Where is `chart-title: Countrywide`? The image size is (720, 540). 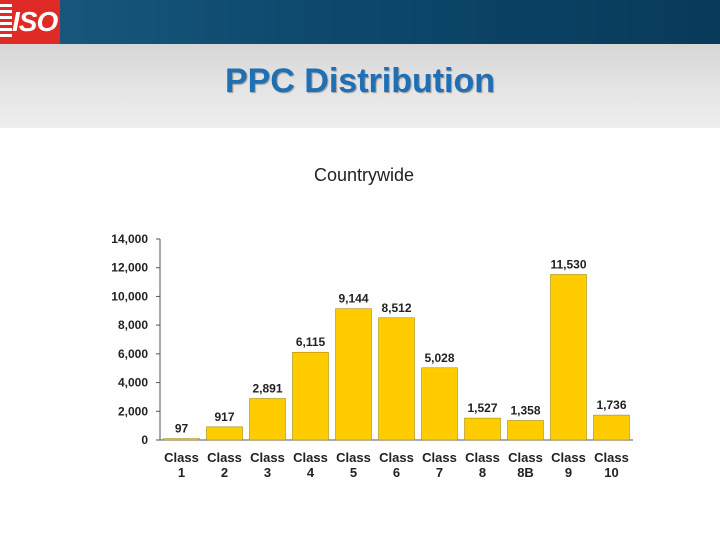 chart-title: Countrywide is located at coordinates (364, 175).